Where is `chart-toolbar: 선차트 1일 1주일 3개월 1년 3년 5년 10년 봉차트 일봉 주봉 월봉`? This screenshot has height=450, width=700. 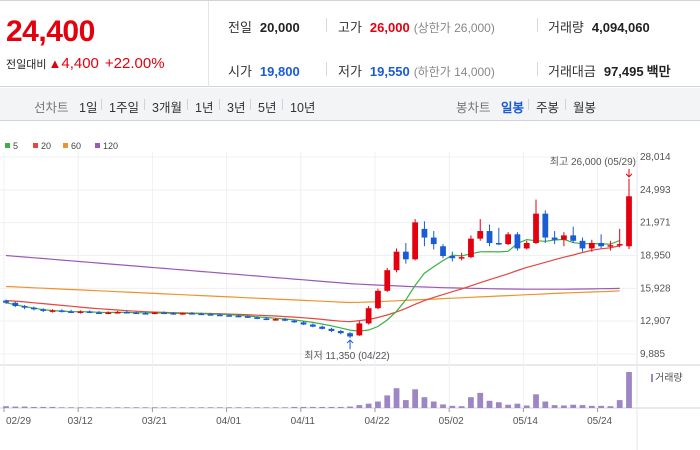 chart-toolbar: 선차트 1일 1주일 3개월 1년 3년 5년 10년 봉차트 일봉 주봉 월봉 is located at coordinates (350, 104).